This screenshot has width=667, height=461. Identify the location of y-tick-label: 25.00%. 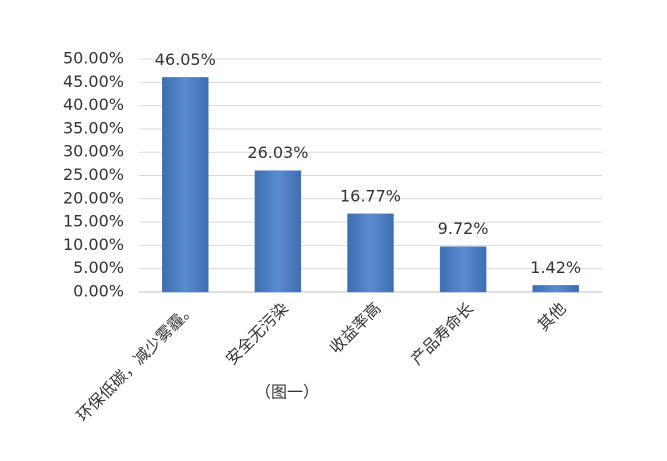
(93, 174).